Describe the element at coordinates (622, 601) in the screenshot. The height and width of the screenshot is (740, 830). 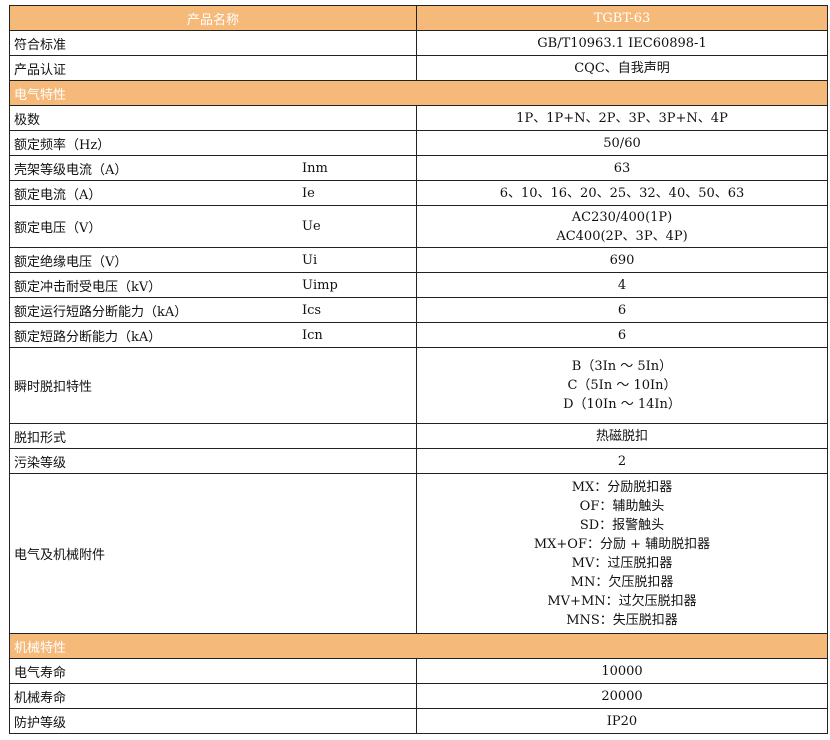
I see `value-line: MV+MN：过欠压脱扣器` at that location.